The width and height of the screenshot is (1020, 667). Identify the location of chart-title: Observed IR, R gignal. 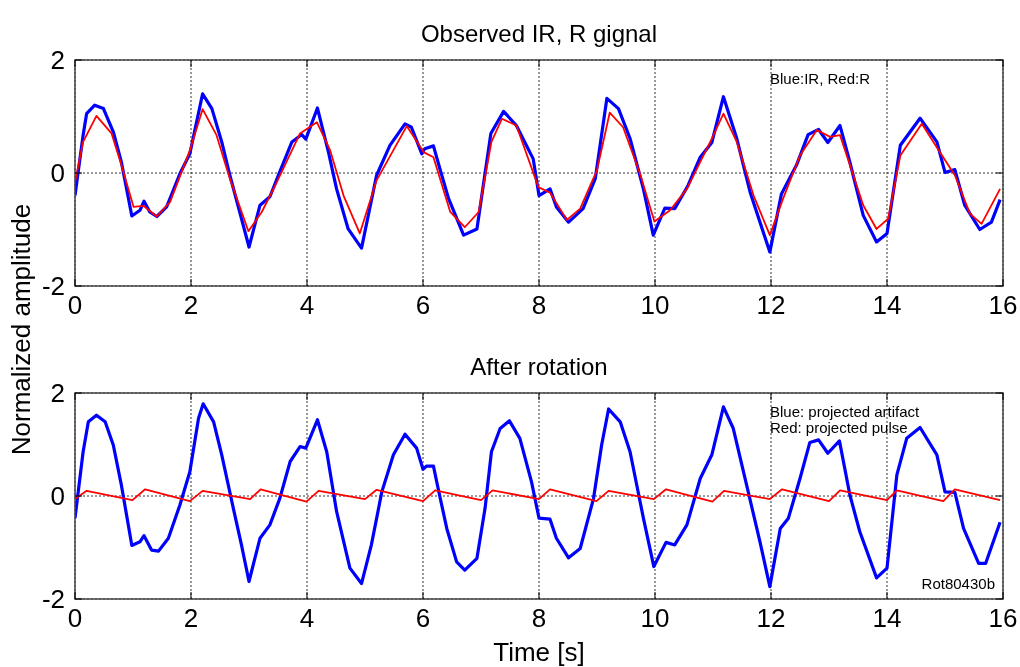
(539, 33).